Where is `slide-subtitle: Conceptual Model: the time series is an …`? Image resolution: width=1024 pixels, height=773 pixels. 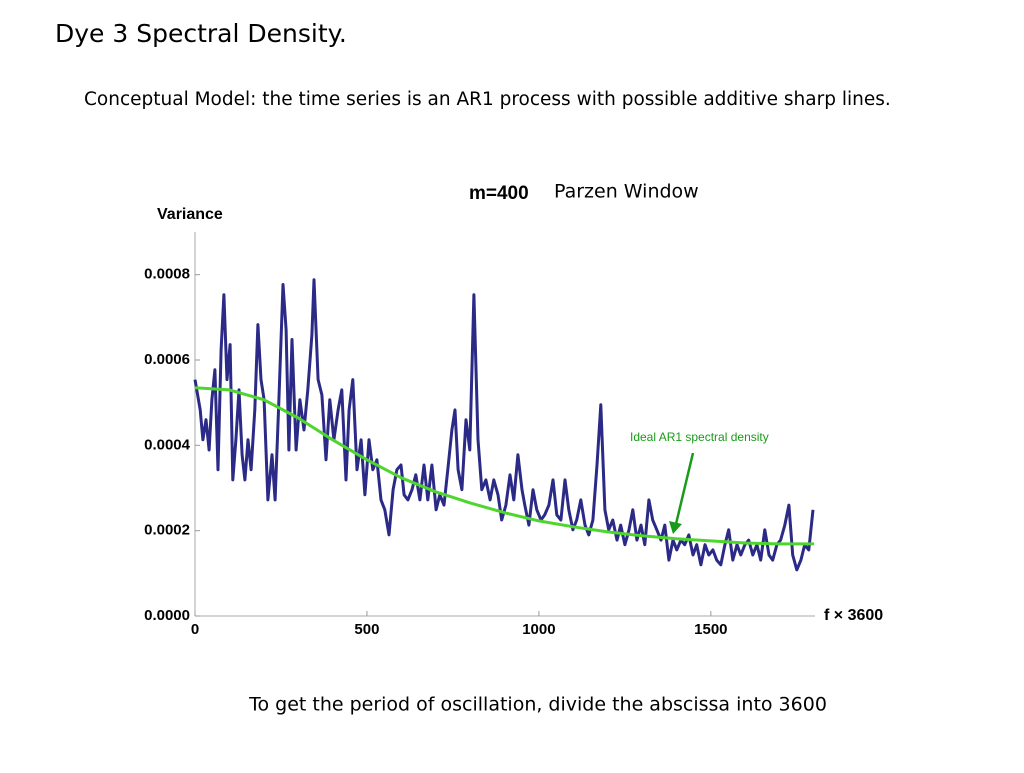 slide-subtitle: Conceptual Model: the time series is an … is located at coordinates (487, 99).